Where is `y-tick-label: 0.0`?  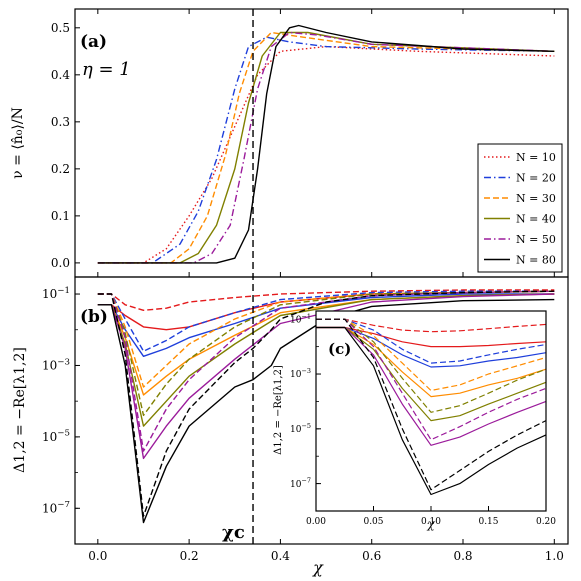
y-tick-label: 0.0 is located at coordinates (60, 263).